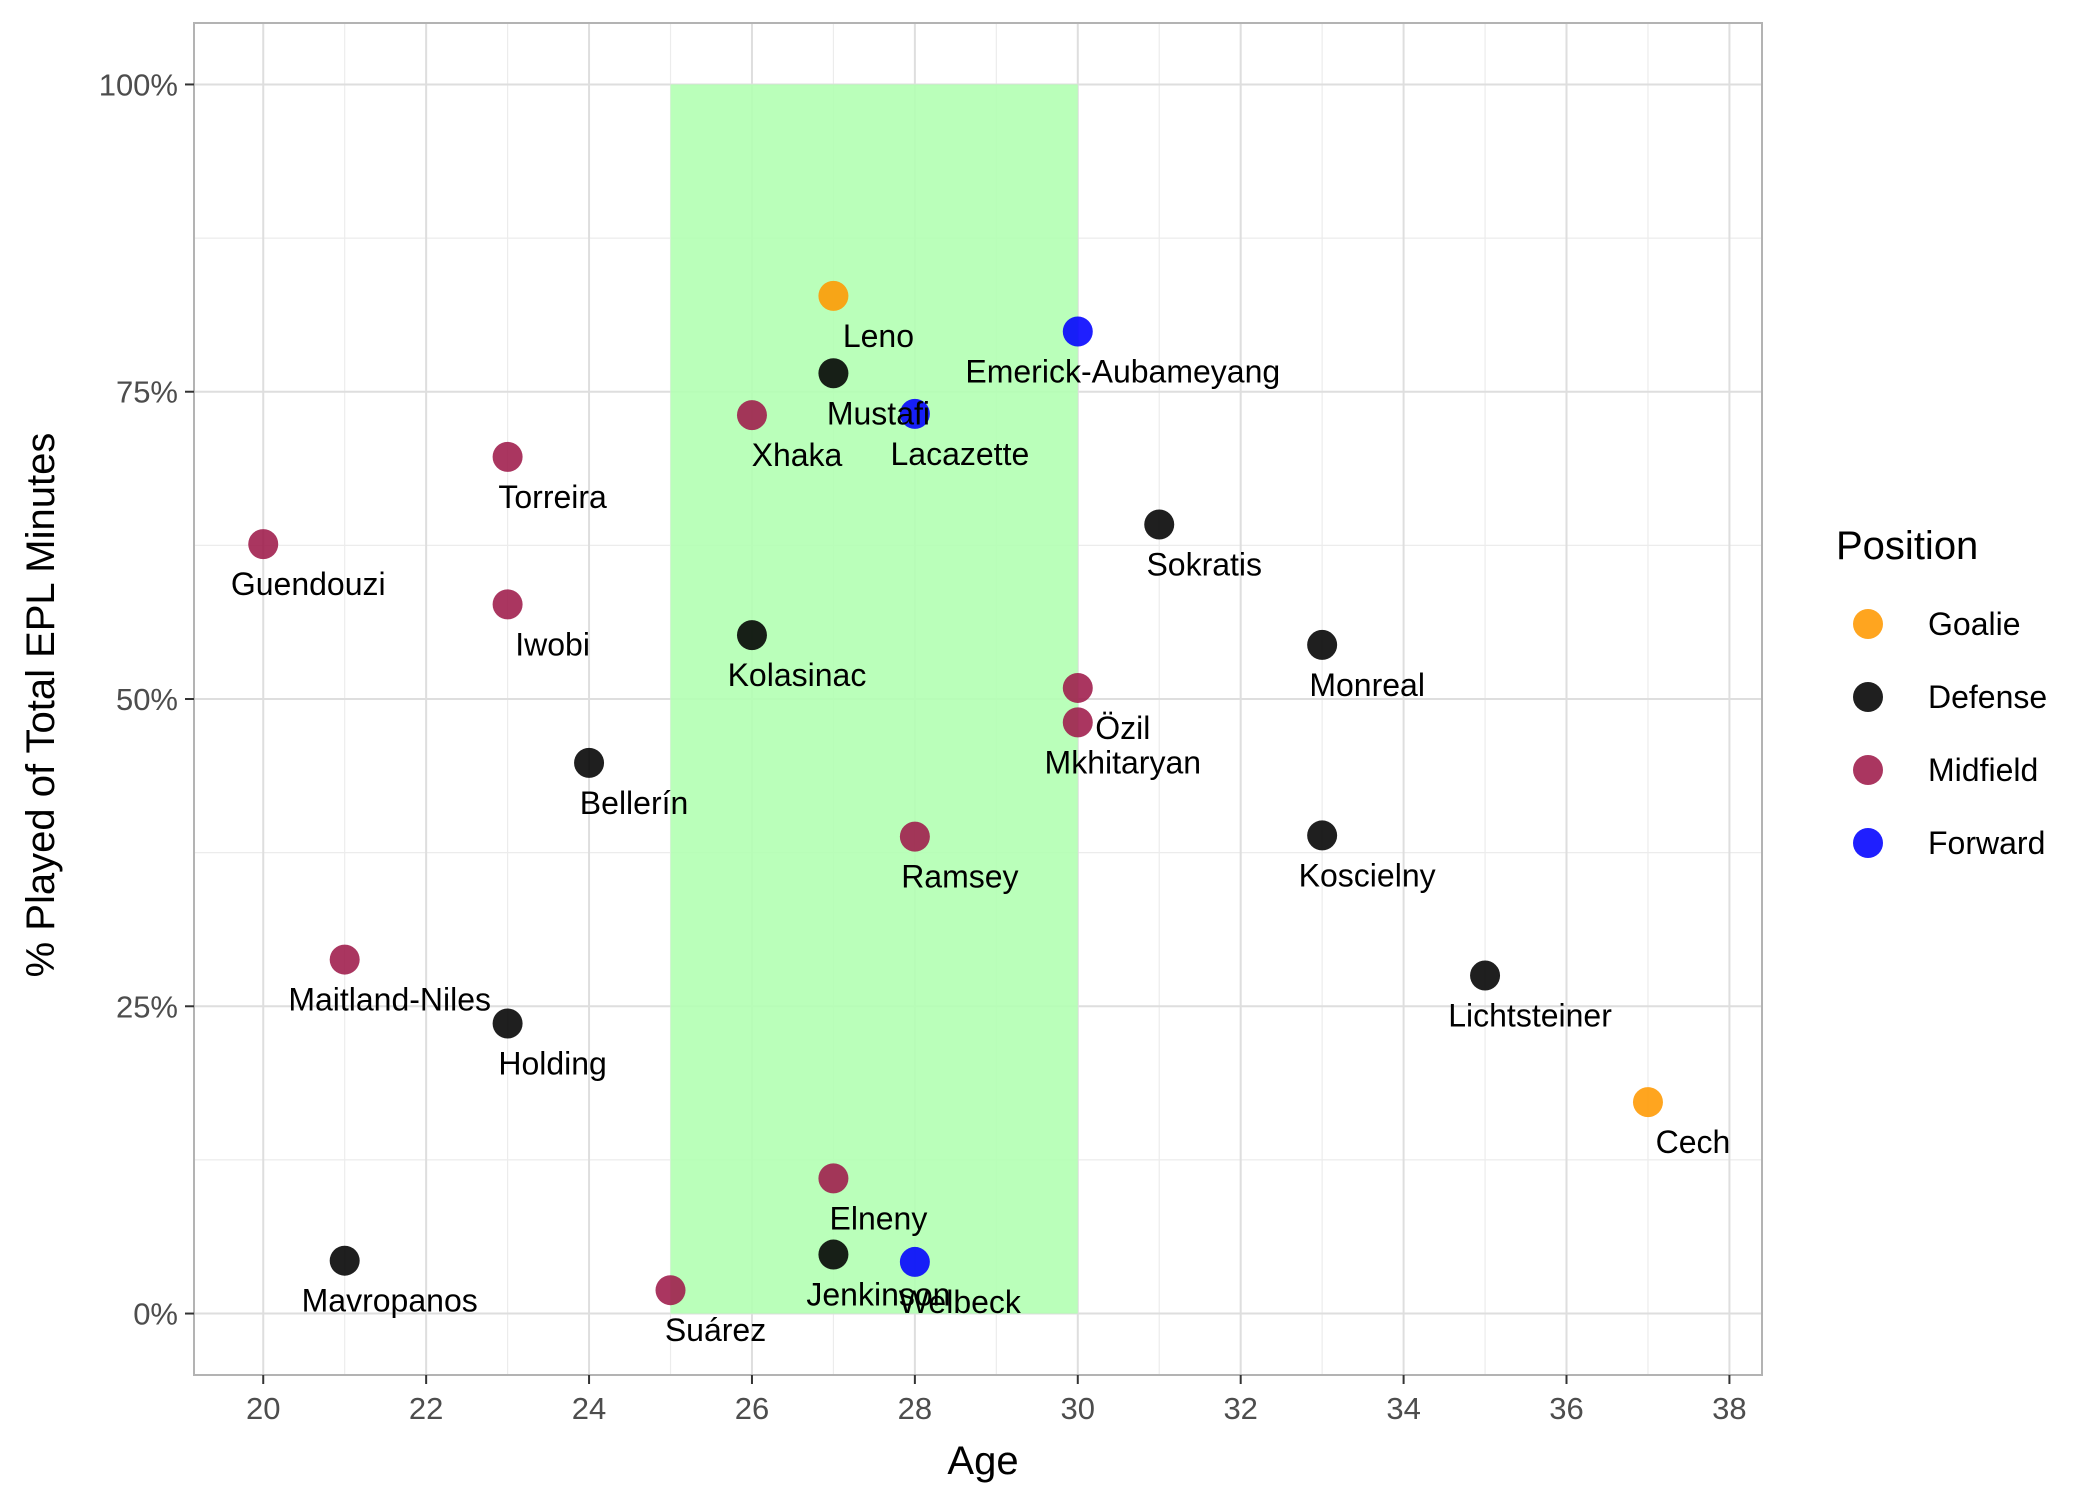 The image size is (2100, 1500). What do you see at coordinates (752, 1408) in the screenshot?
I see `x-tick-label: 26` at bounding box center [752, 1408].